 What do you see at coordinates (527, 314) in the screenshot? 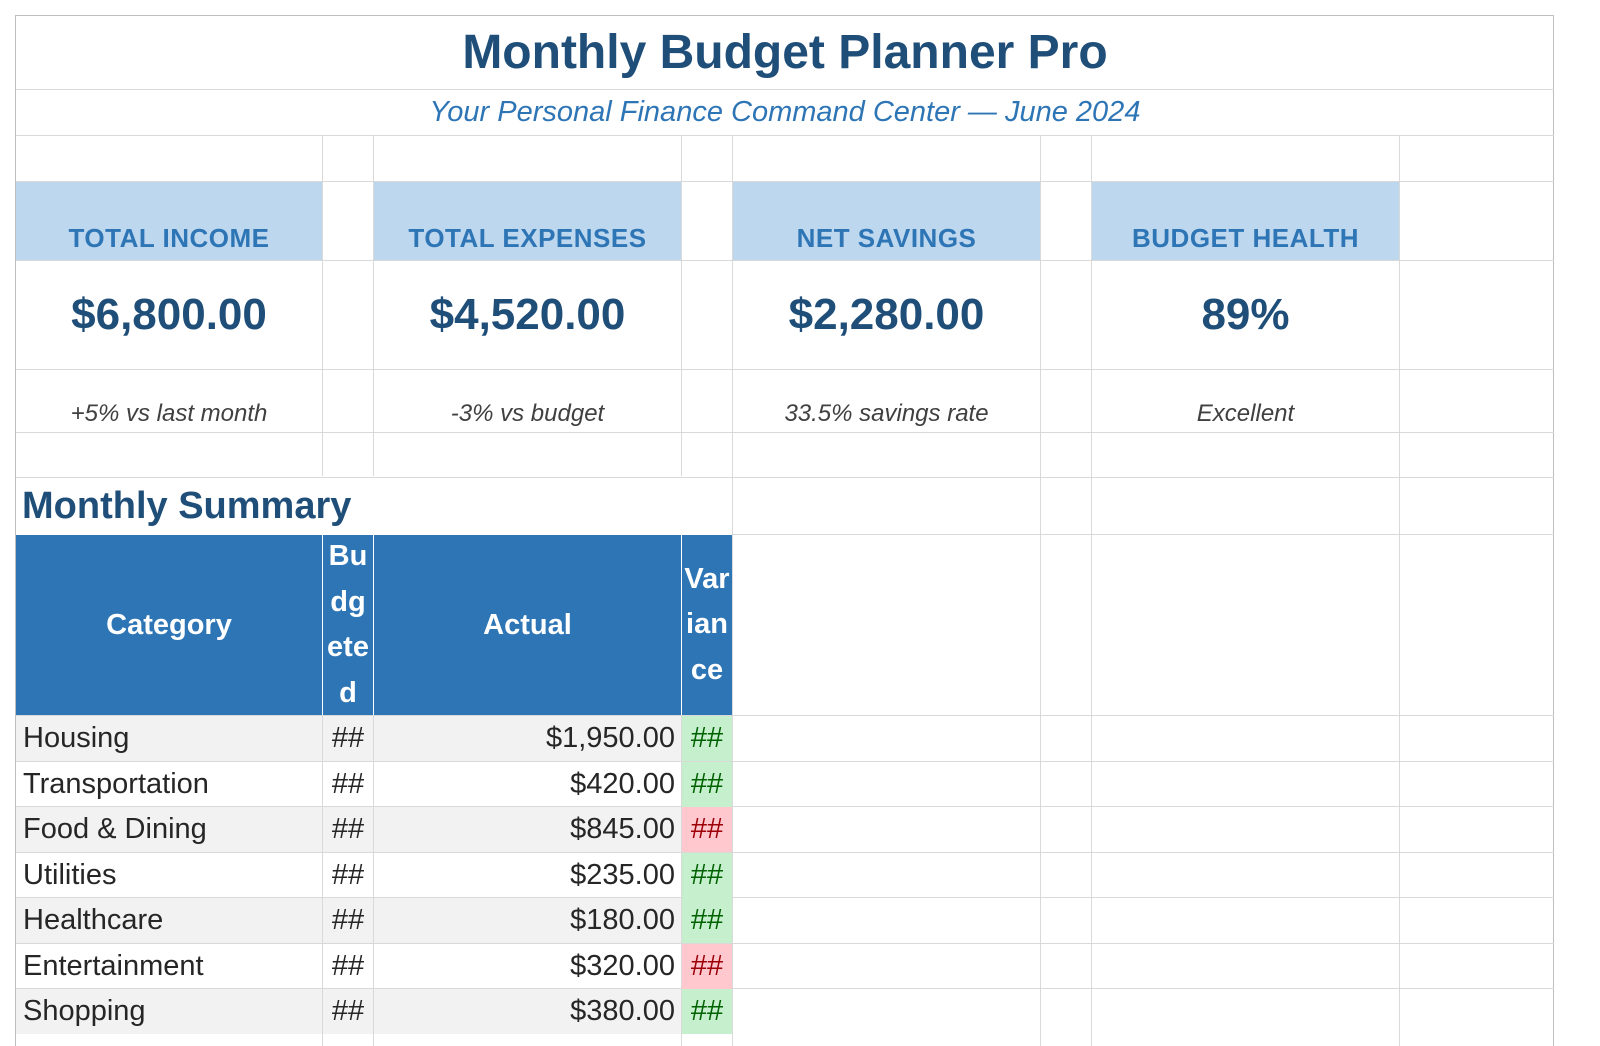
I see `kpi-value-total-expenses: $4,520.00` at bounding box center [527, 314].